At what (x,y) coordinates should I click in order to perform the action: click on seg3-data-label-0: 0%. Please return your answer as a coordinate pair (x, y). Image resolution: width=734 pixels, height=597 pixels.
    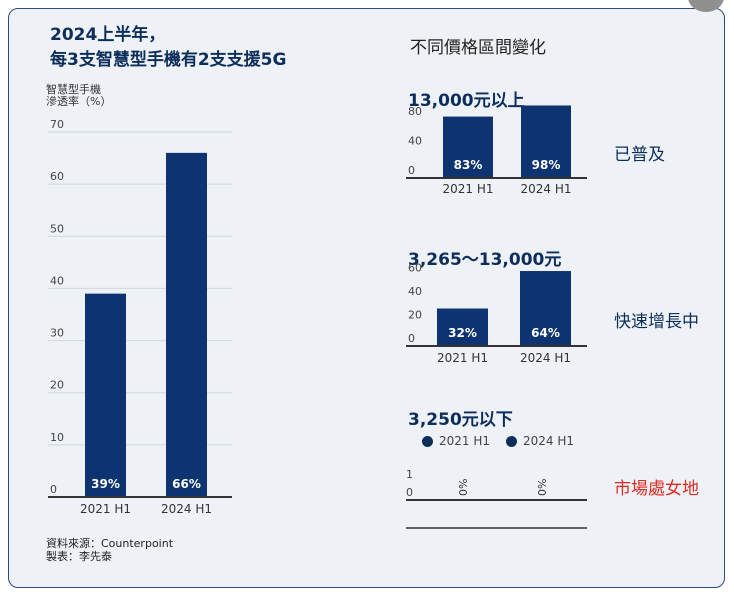
    Looking at the image, I should click on (463, 487).